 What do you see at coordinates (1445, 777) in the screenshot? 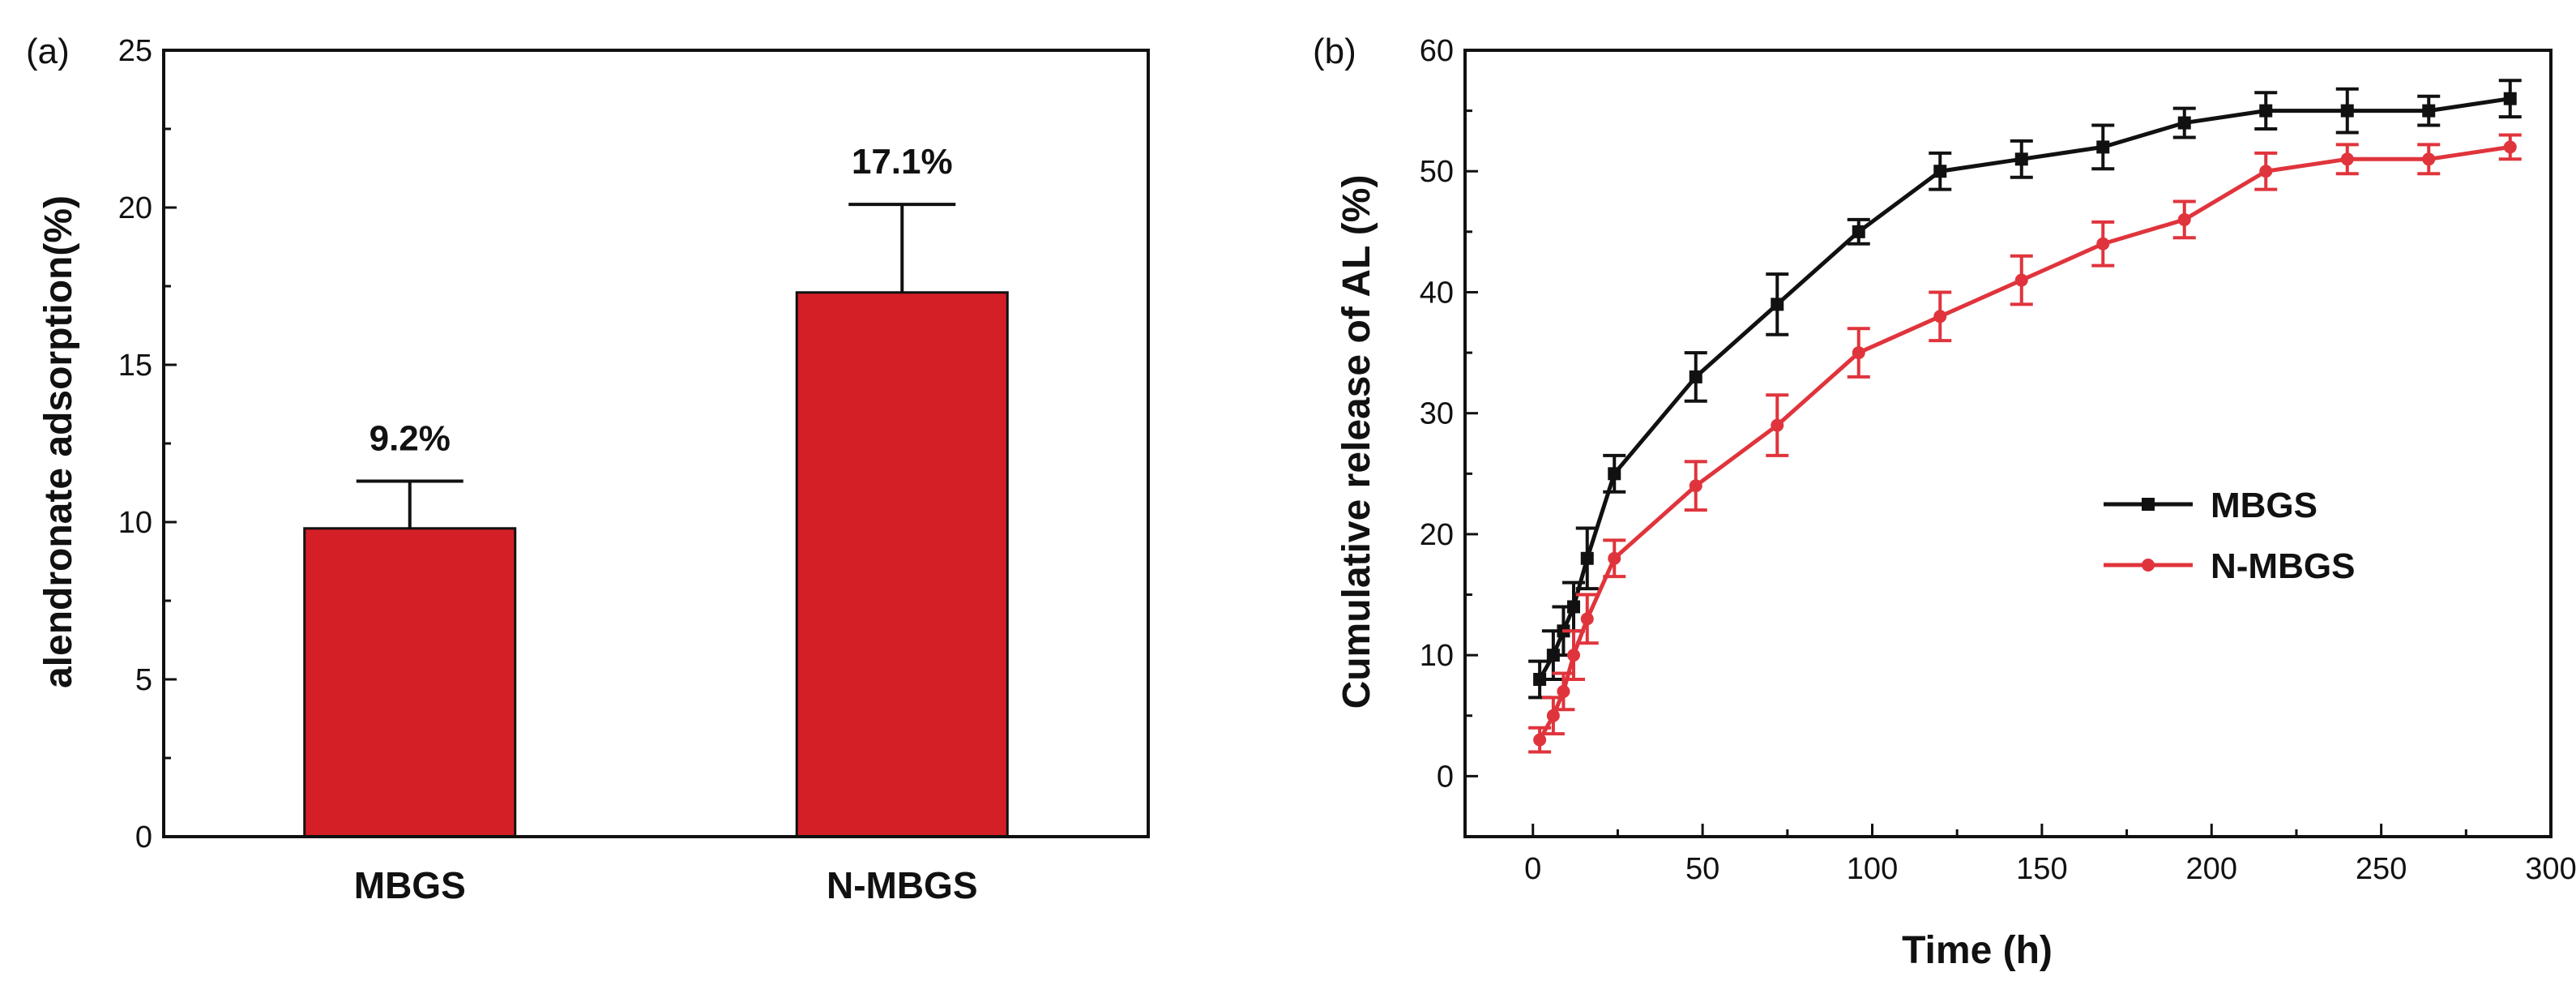
I see `panel-b-y-tick-label: 0` at bounding box center [1445, 777].